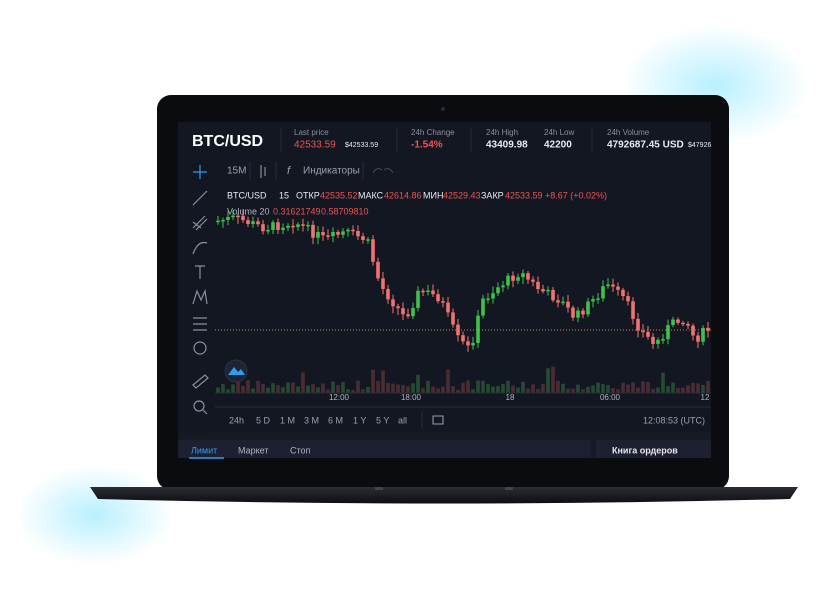 Image resolution: width=829 pixels, height=596 pixels. Describe the element at coordinates (379, 488) in the screenshot. I see `hinge` at that location.